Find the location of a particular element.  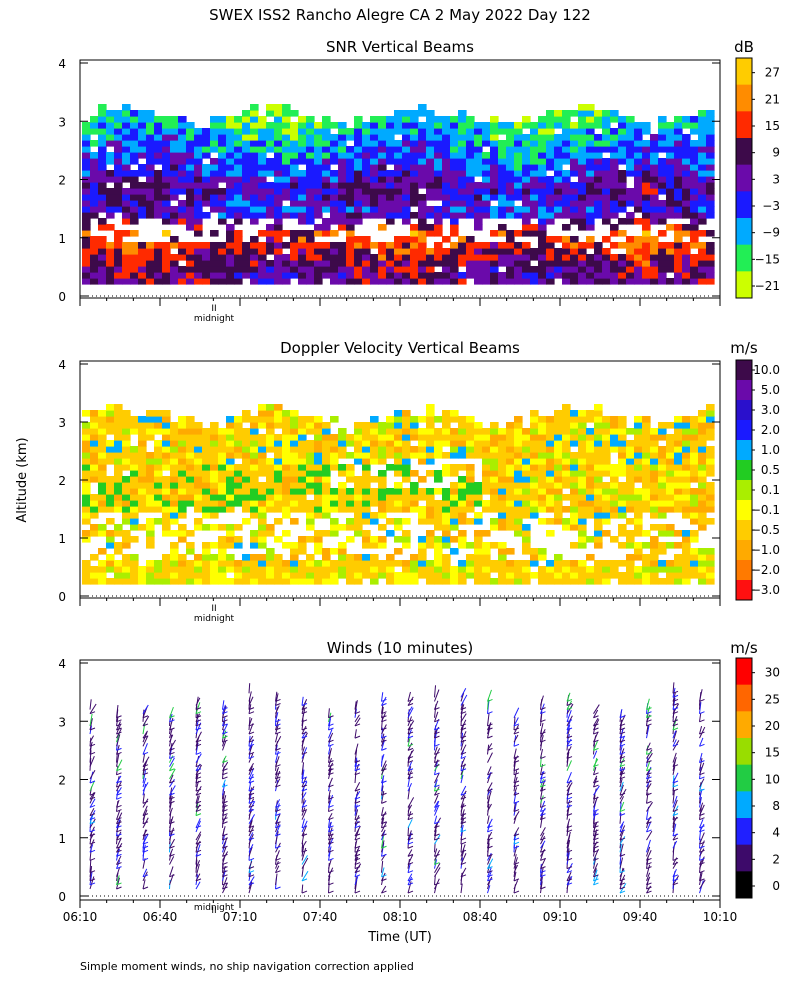

snr-cell-1933 is located at coordinates (702, 215).